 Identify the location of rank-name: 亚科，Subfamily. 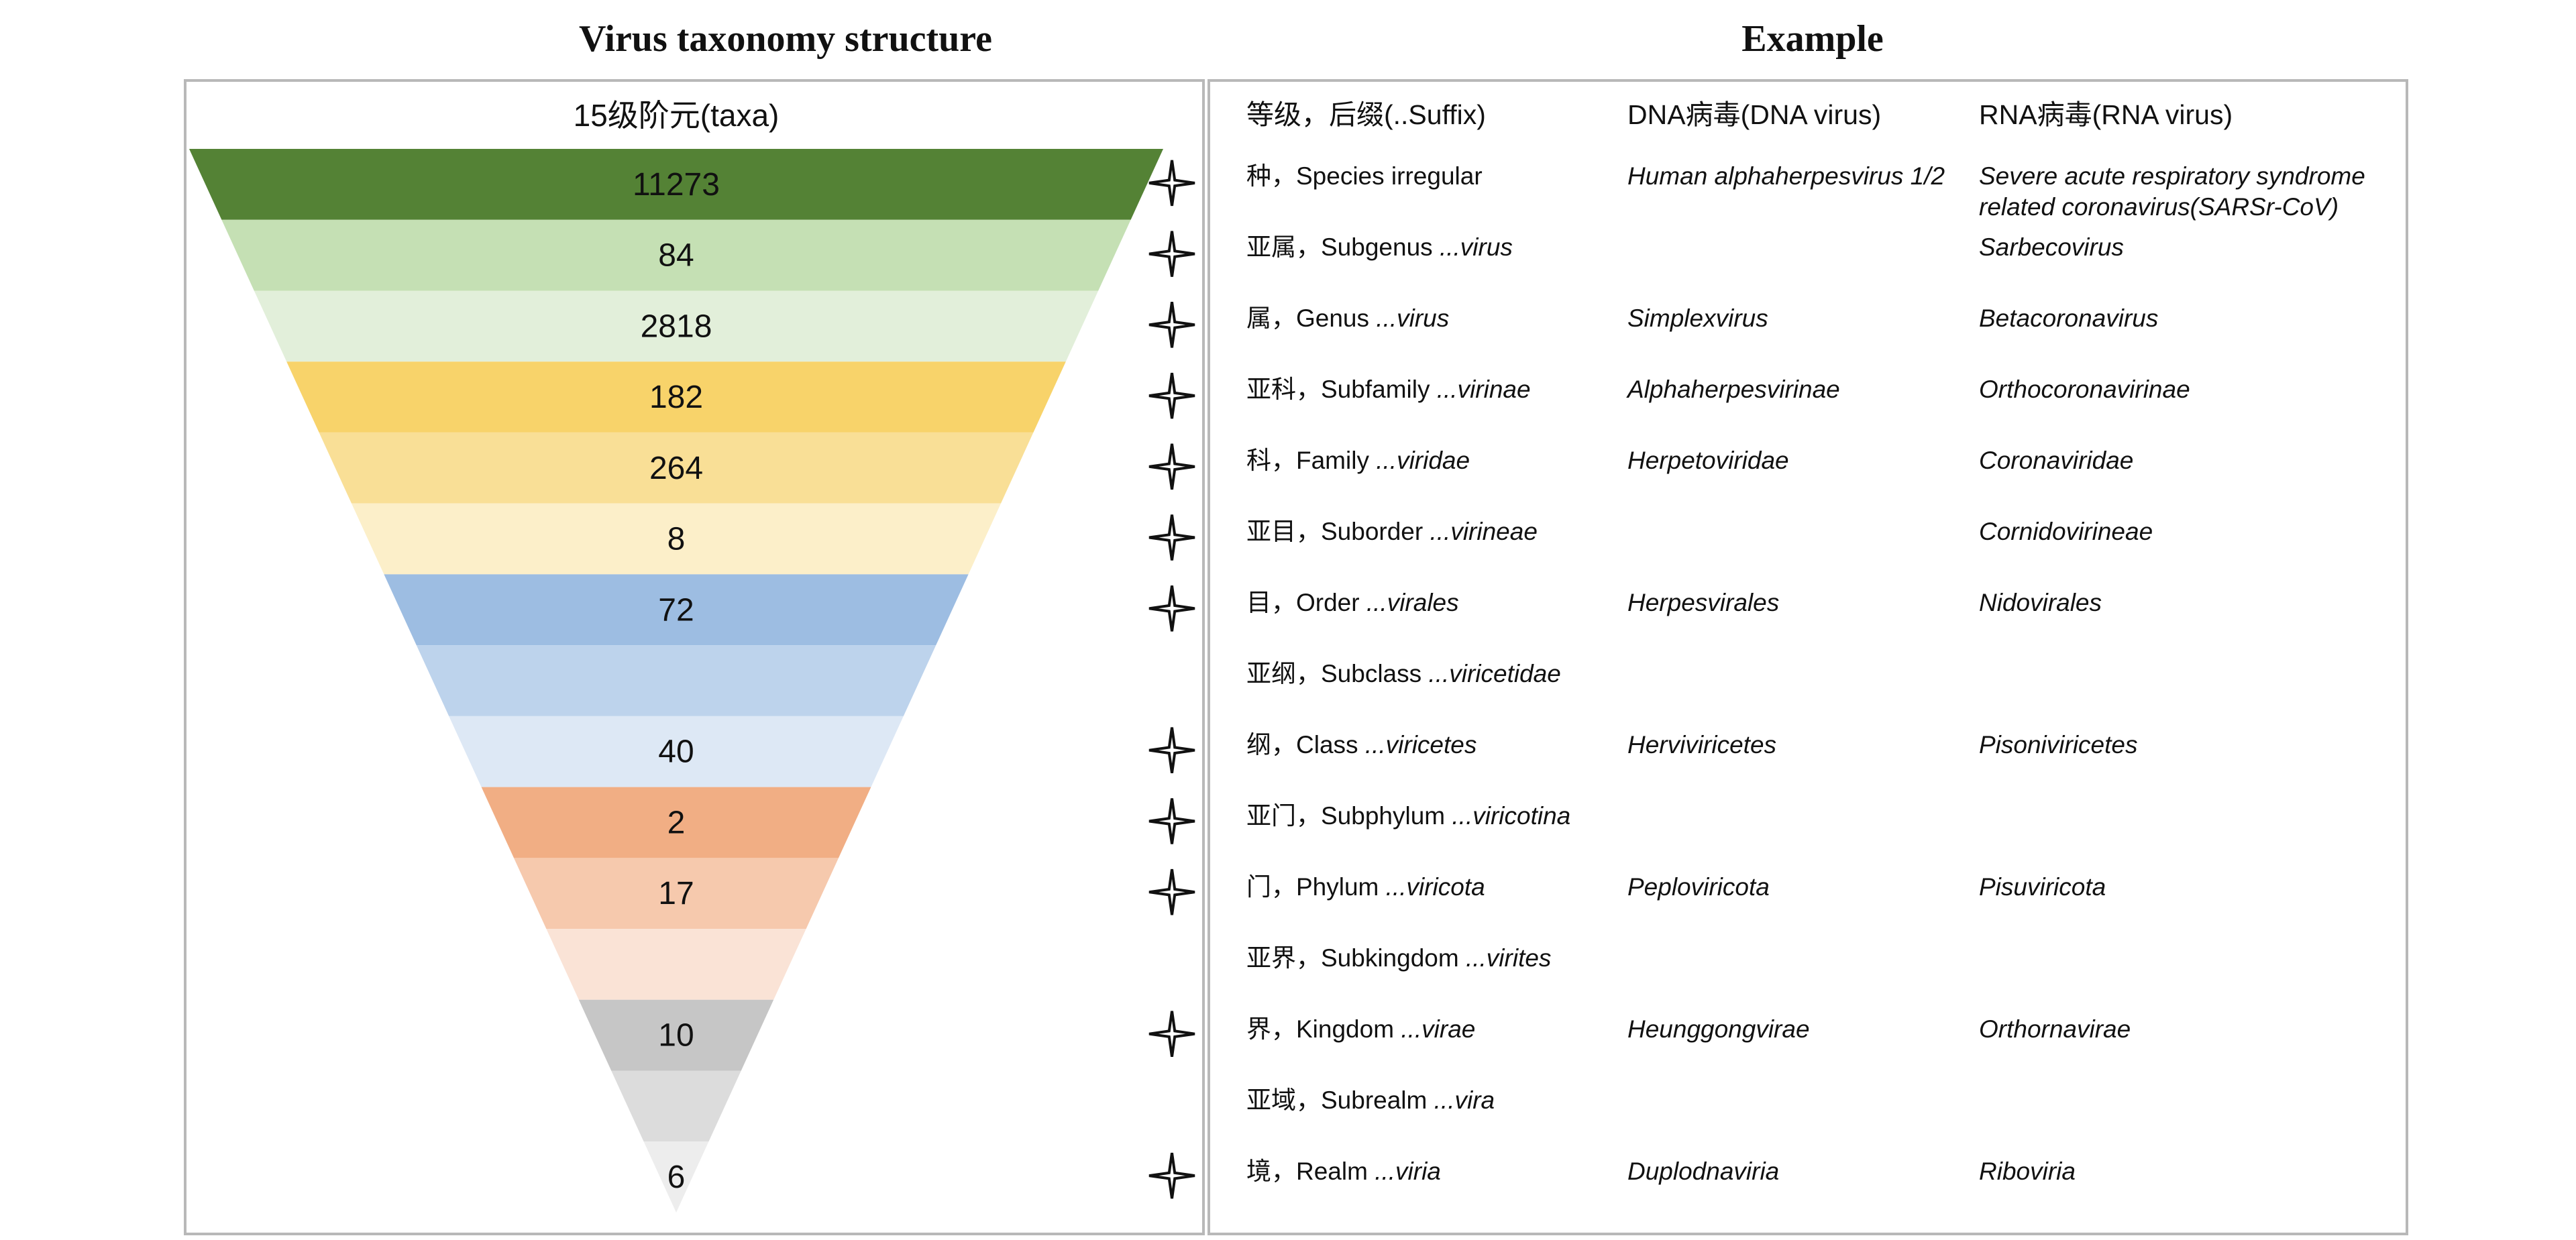
(1341, 390).